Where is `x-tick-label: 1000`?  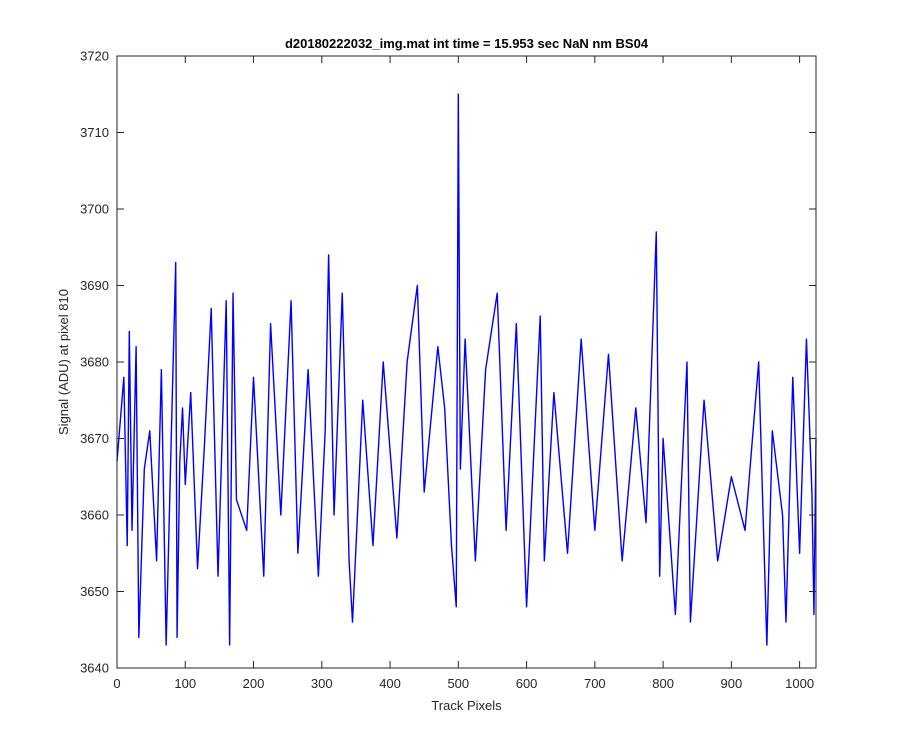
x-tick-label: 1000 is located at coordinates (799, 683).